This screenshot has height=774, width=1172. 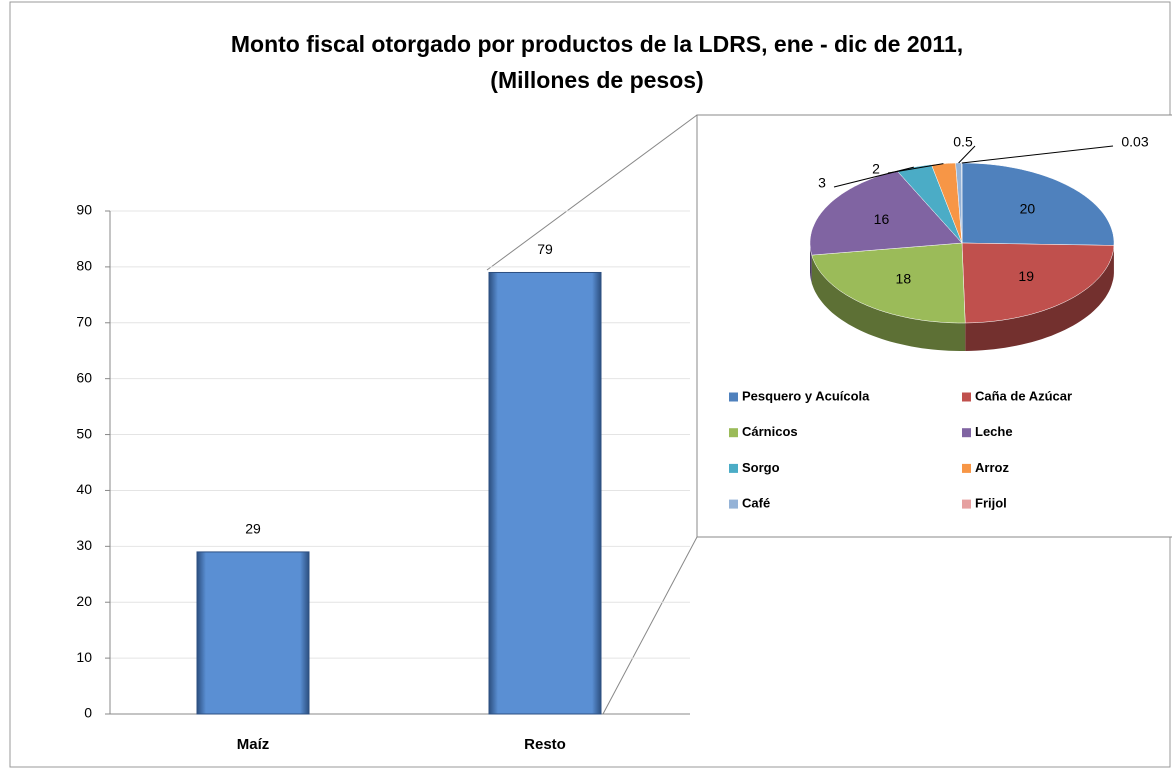 What do you see at coordinates (1134, 142) in the screenshot?
I see `data-label: 0.03` at bounding box center [1134, 142].